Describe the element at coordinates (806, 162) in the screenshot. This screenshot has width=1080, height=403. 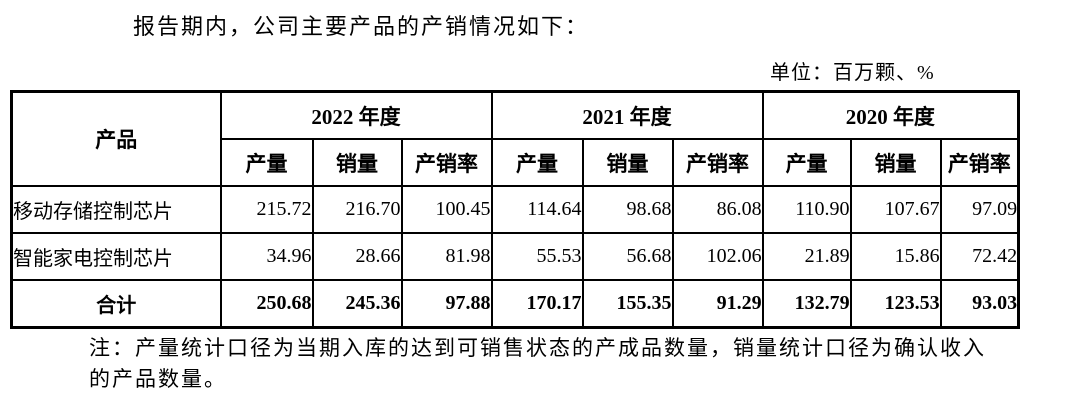
I see `subheader-2020-output: 产量` at that location.